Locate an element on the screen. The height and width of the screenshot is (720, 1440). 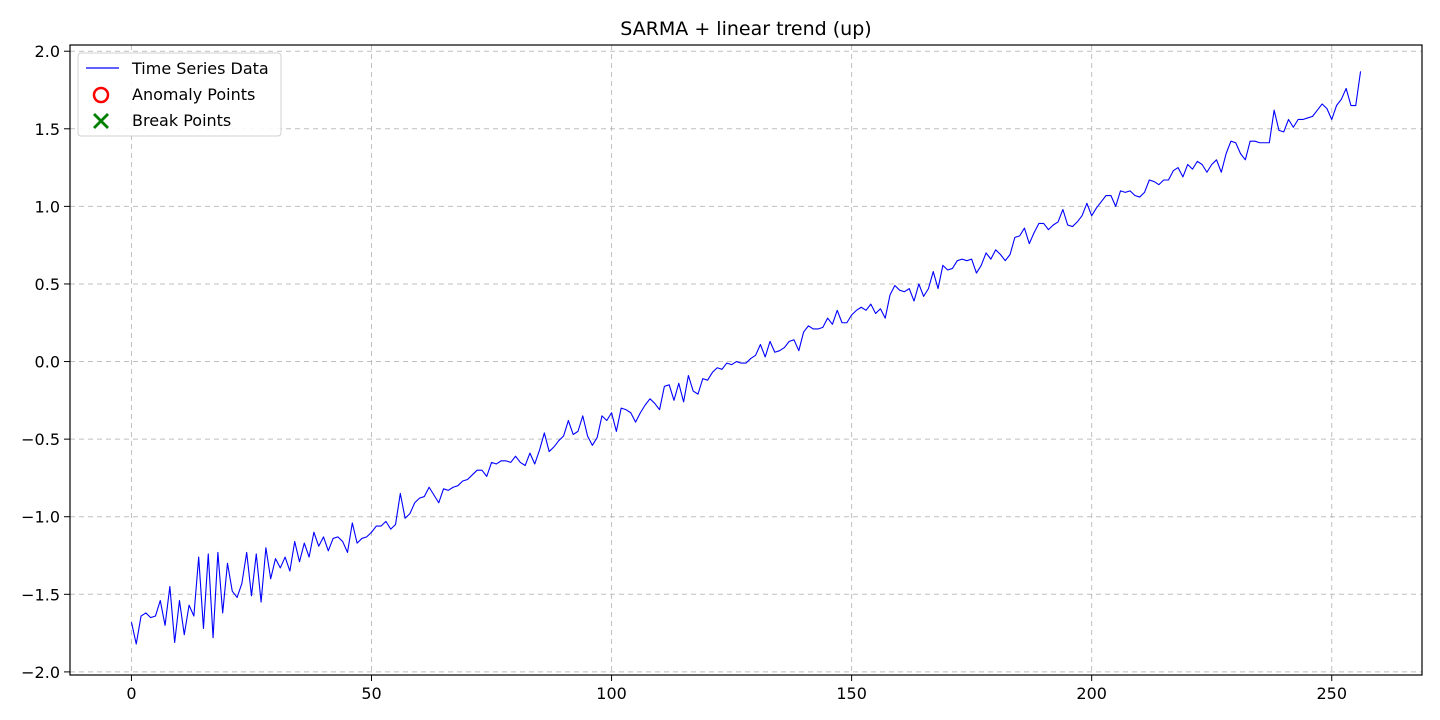
y-tick-label: 0.5 is located at coordinates (47, 284).